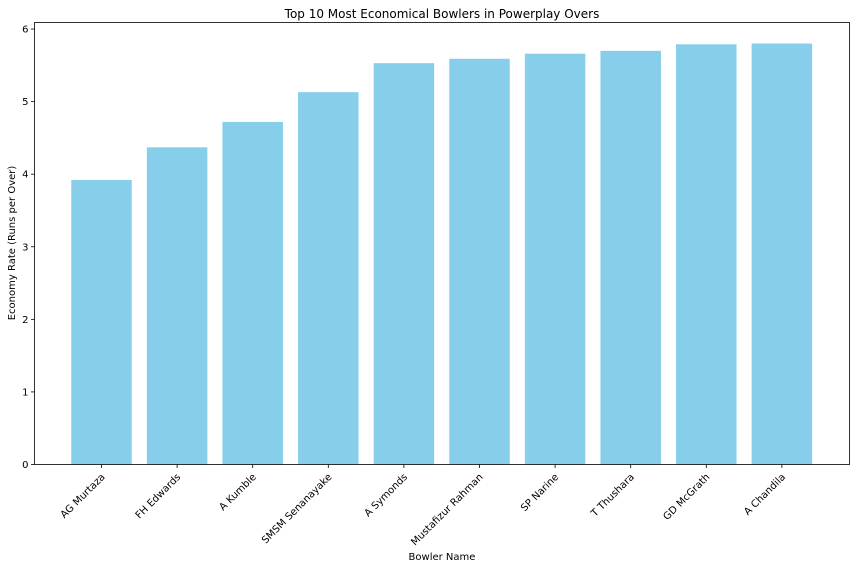 The image size is (856, 568). Describe the element at coordinates (686, 497) in the screenshot. I see `x-tick-label: GD McGrath` at that location.